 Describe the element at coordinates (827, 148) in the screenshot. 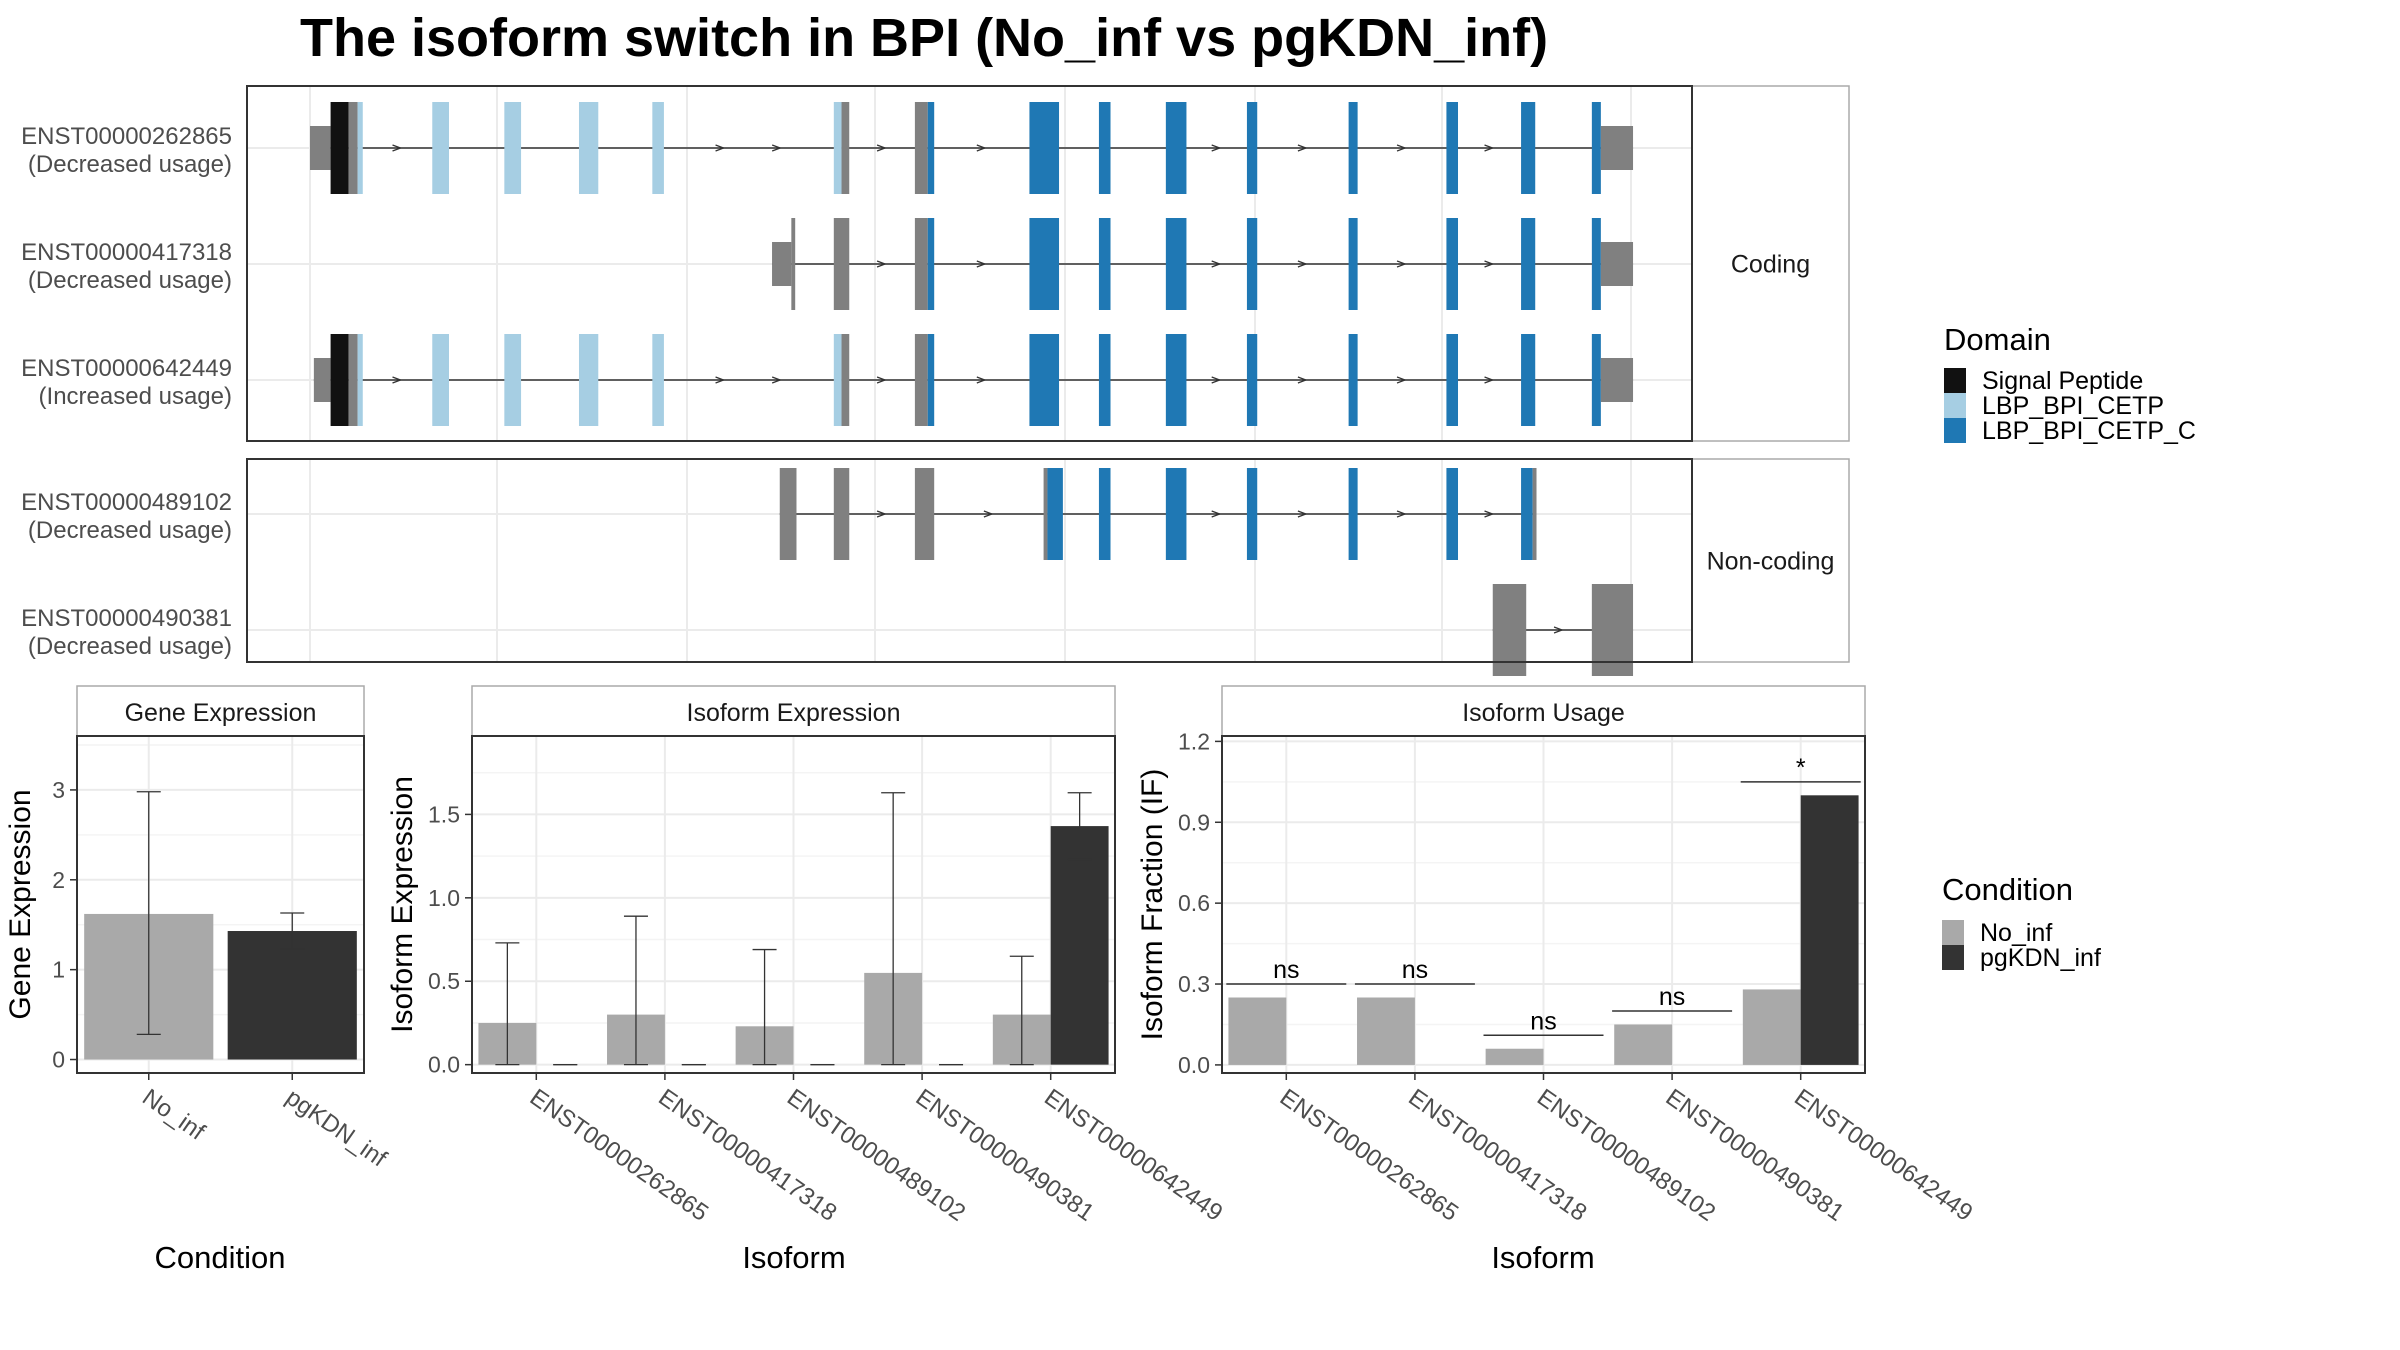

I see `transcript-ENST00000262865: ENST00000262865(Decreased usage)` at that location.